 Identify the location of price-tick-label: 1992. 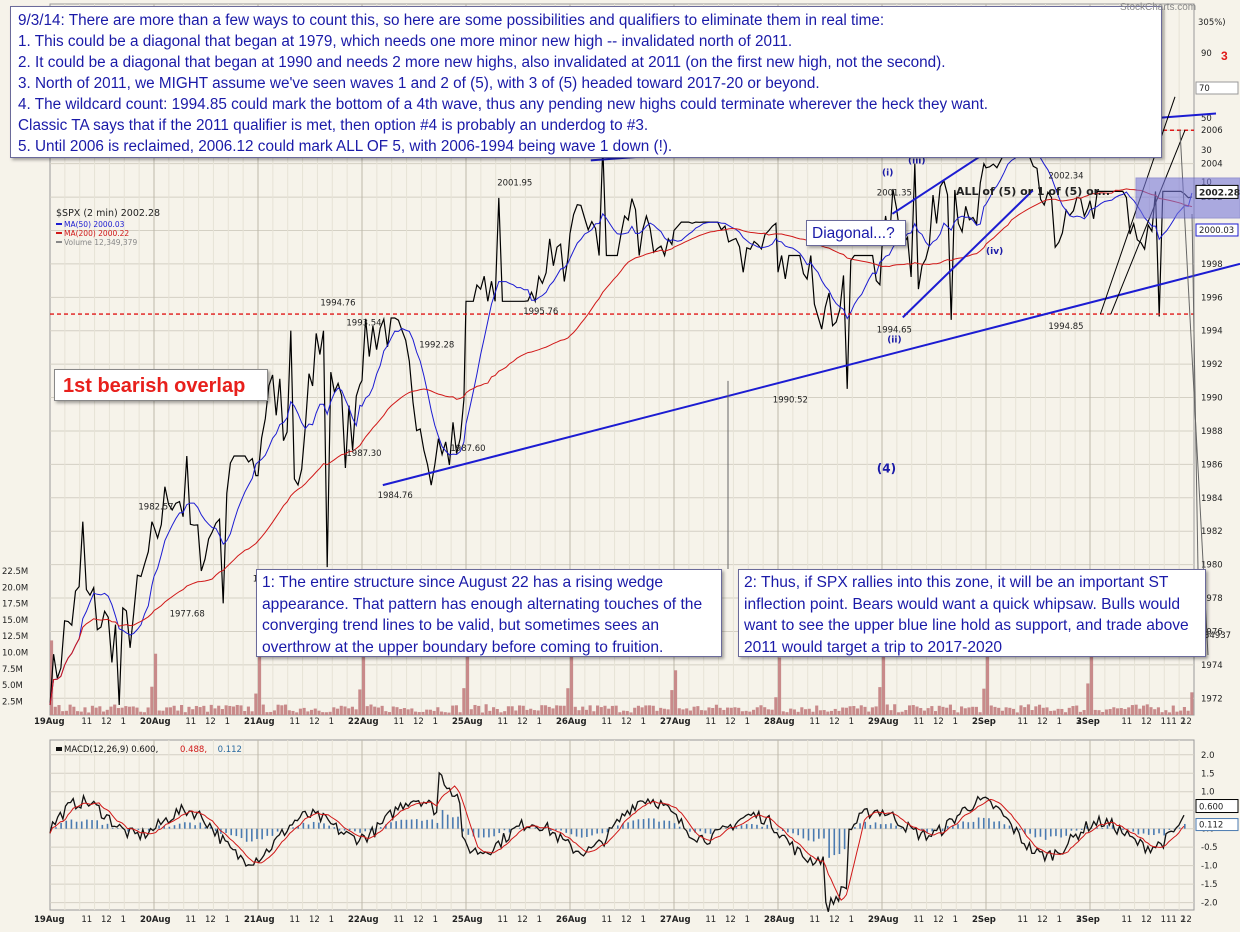
(1212, 365).